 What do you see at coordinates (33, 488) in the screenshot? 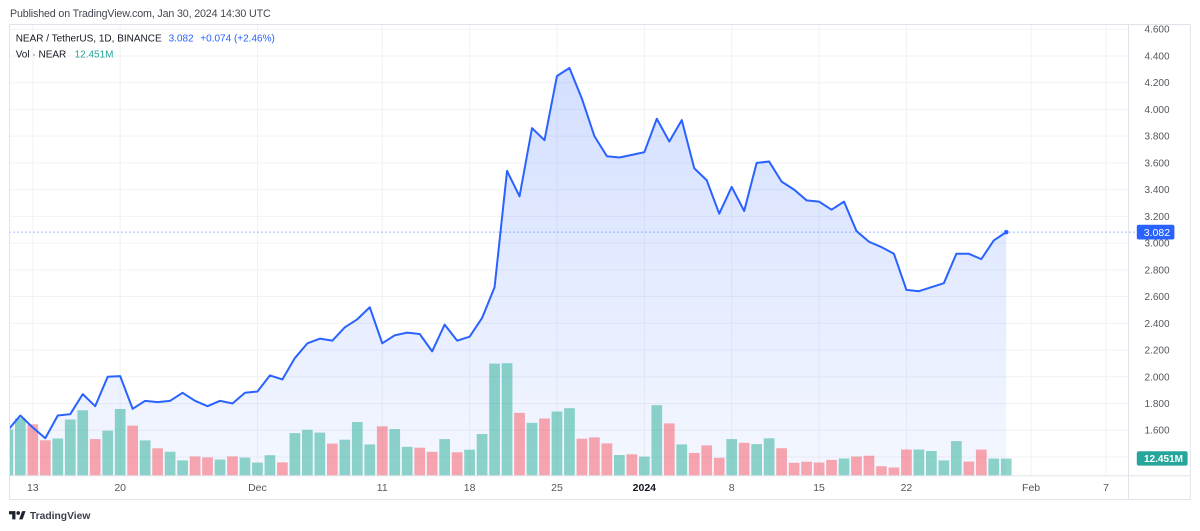
I see `svg-text: 13` at bounding box center [33, 488].